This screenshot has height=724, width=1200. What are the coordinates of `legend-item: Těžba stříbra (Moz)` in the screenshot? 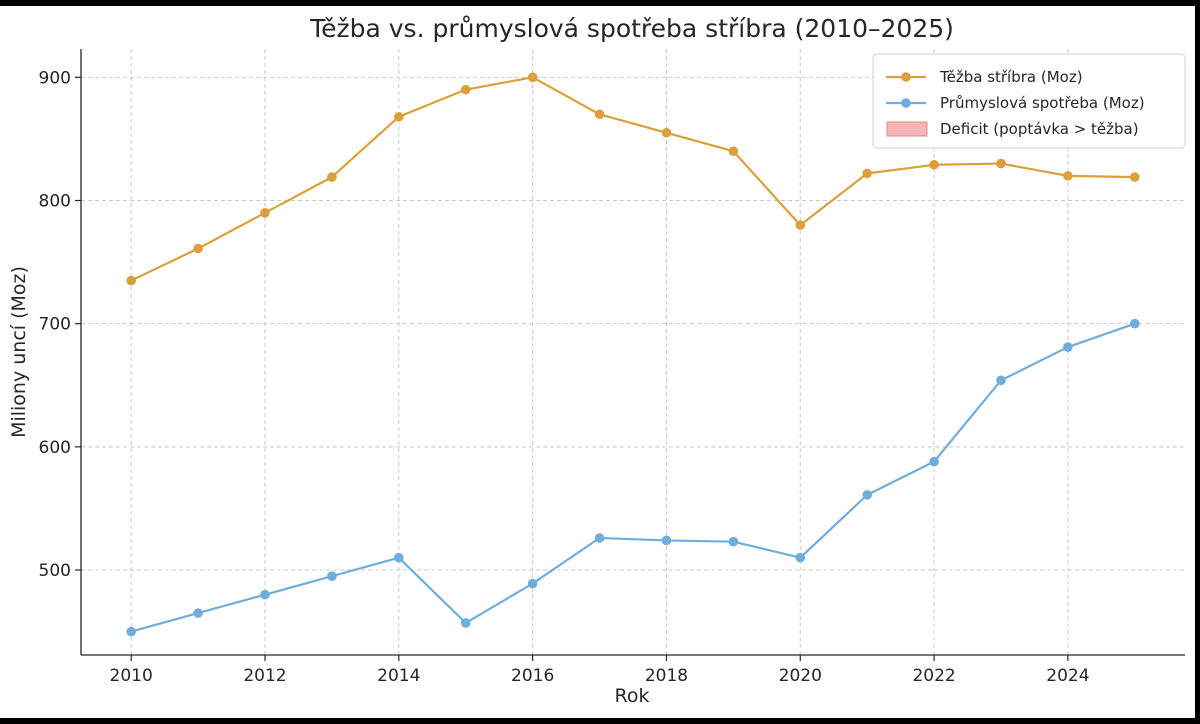 It's located at (984, 77).